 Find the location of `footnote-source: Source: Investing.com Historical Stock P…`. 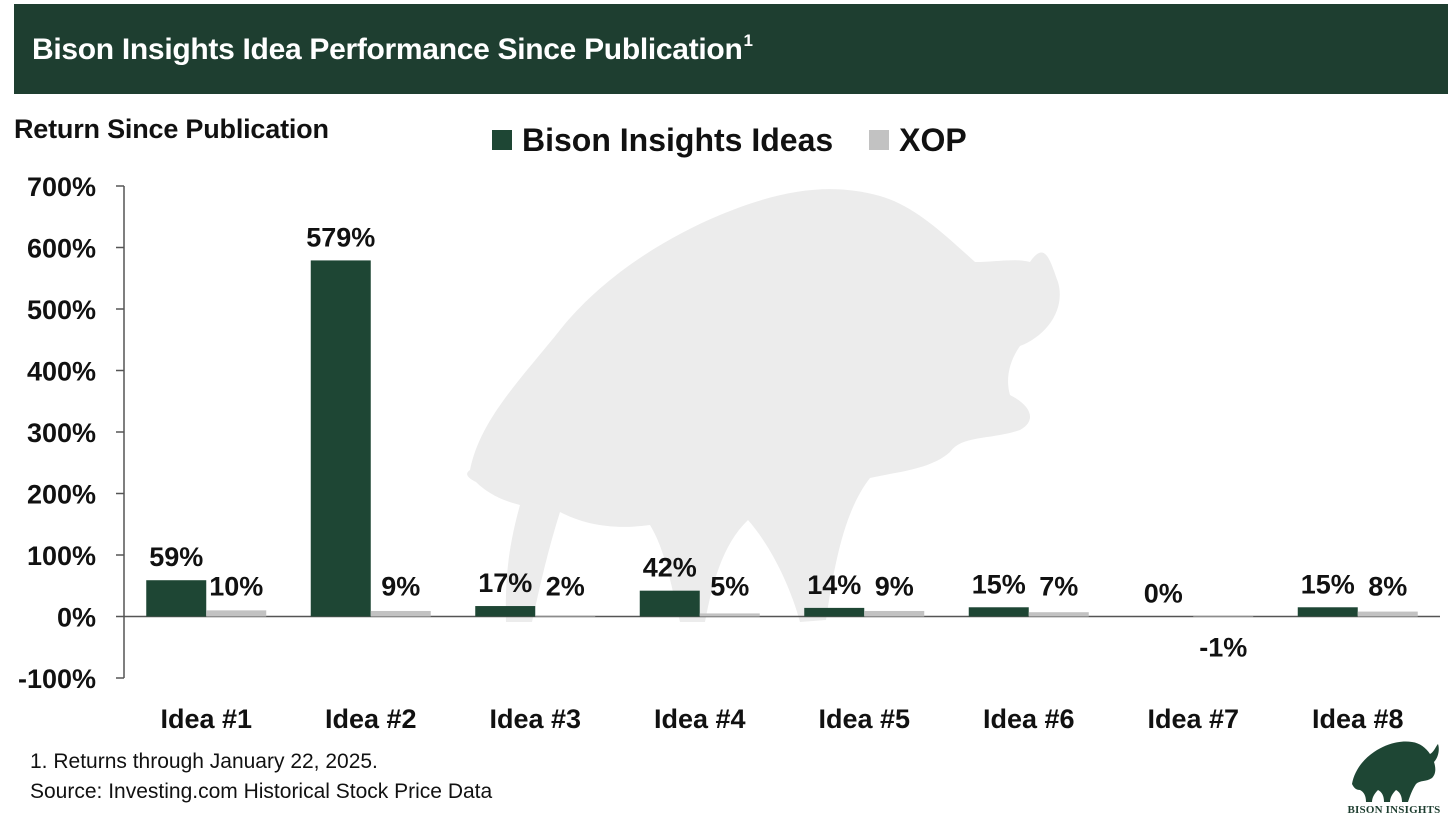

footnote-source: Source: Investing.com Historical Stock P… is located at coordinates (261, 791).